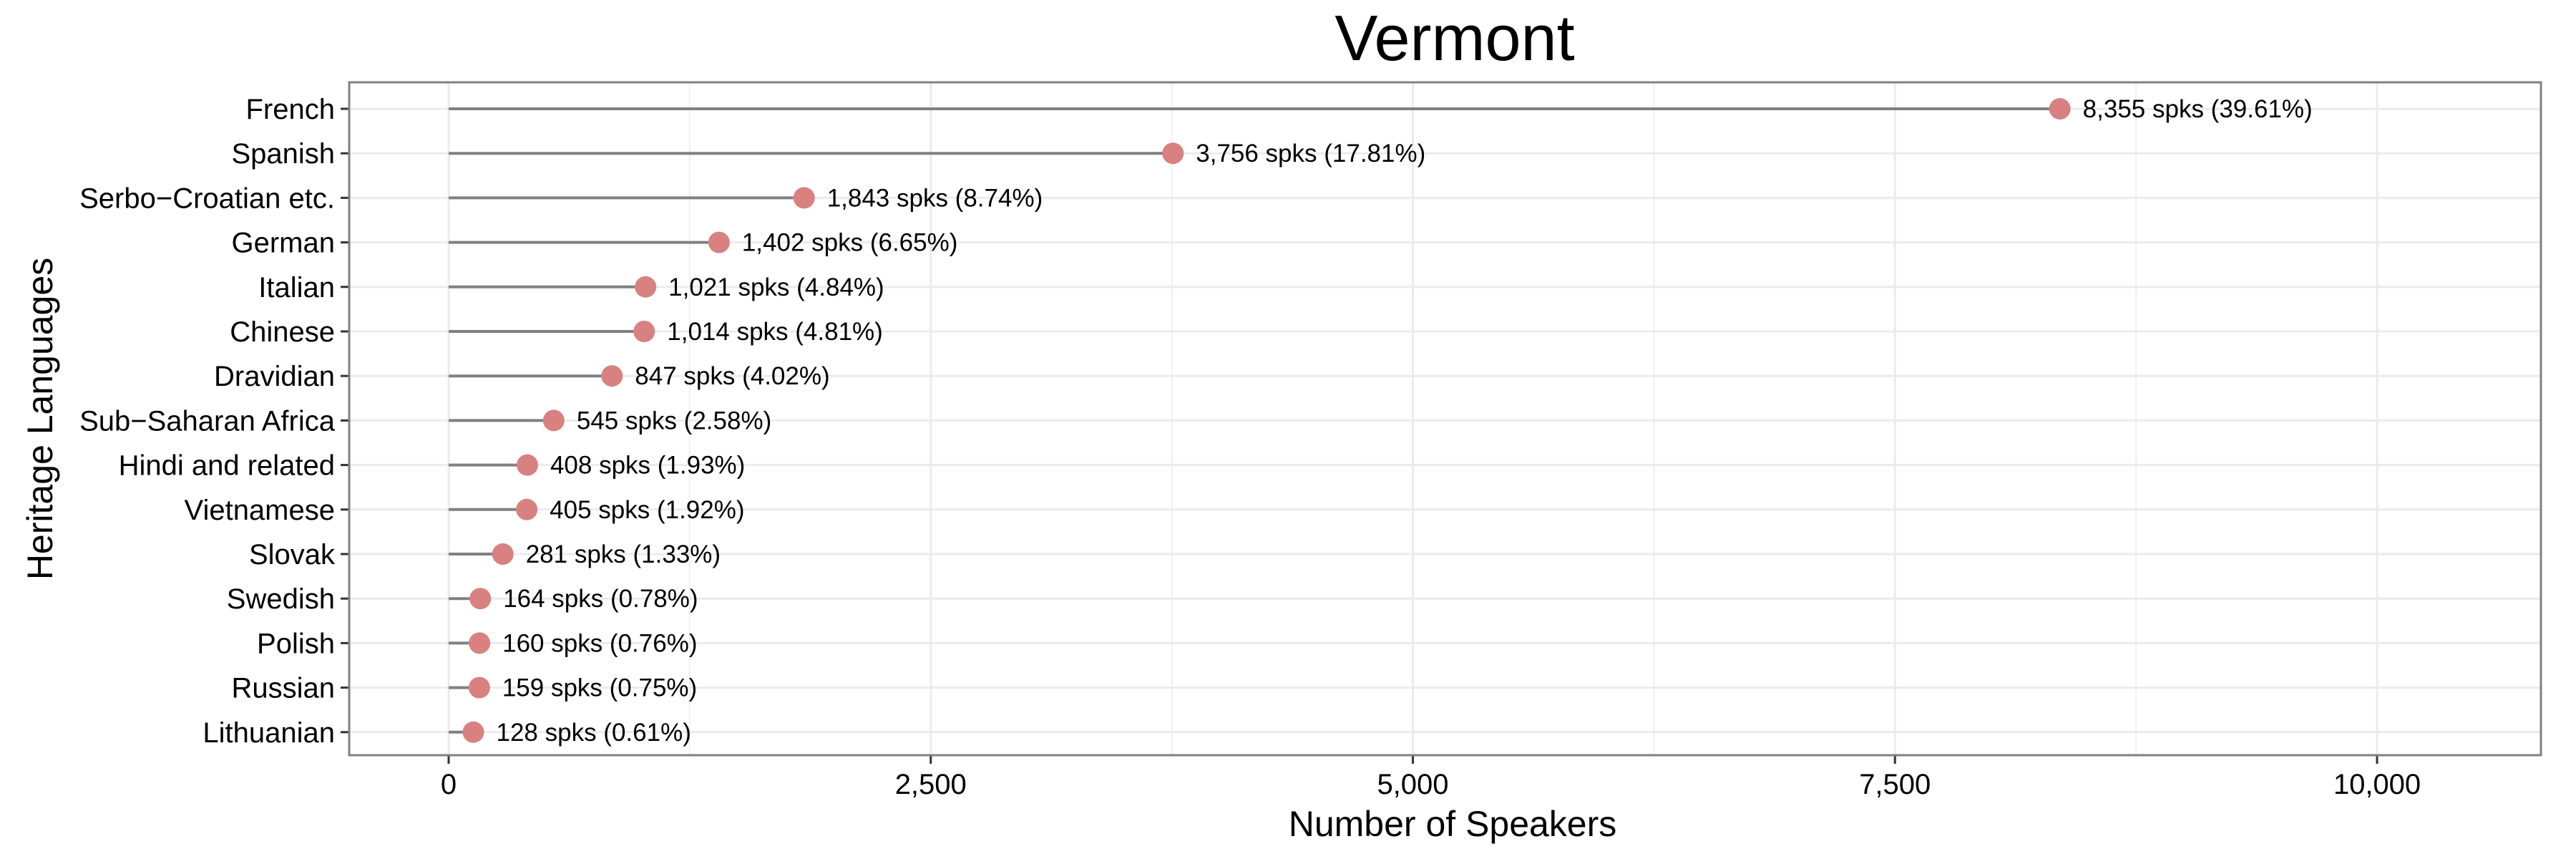 The width and height of the screenshot is (2576, 859). What do you see at coordinates (296, 643) in the screenshot?
I see `y-tick-label: Polish` at bounding box center [296, 643].